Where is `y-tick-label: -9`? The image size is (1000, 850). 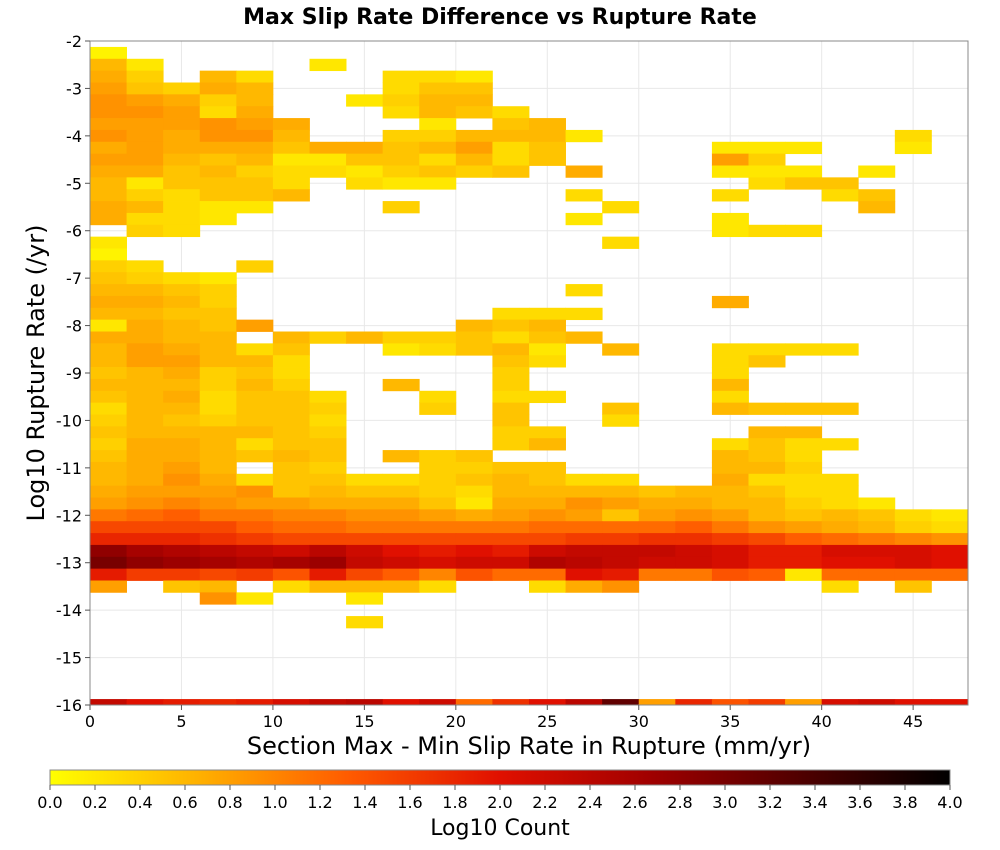 y-tick-label: -9 is located at coordinates (74, 373).